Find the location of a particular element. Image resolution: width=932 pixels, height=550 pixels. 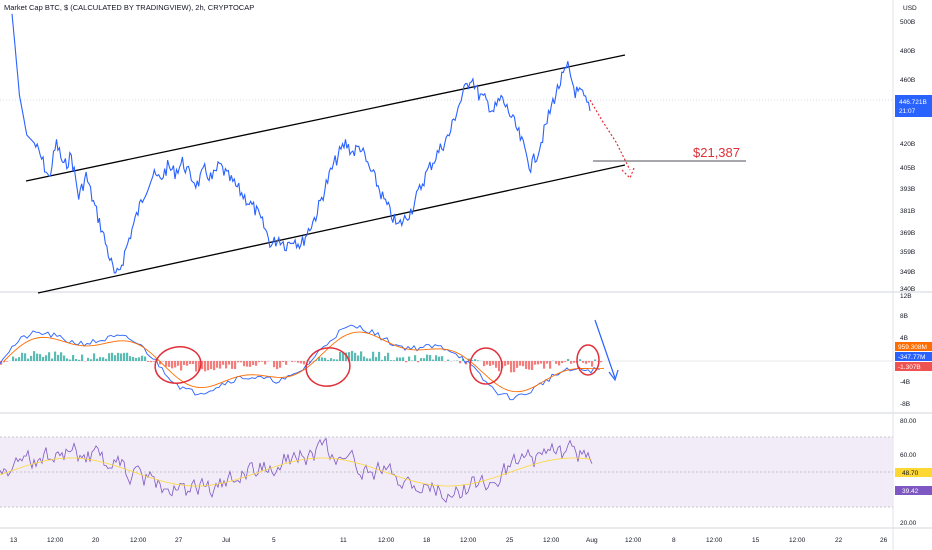

macd-tick: 4B is located at coordinates (904, 338).